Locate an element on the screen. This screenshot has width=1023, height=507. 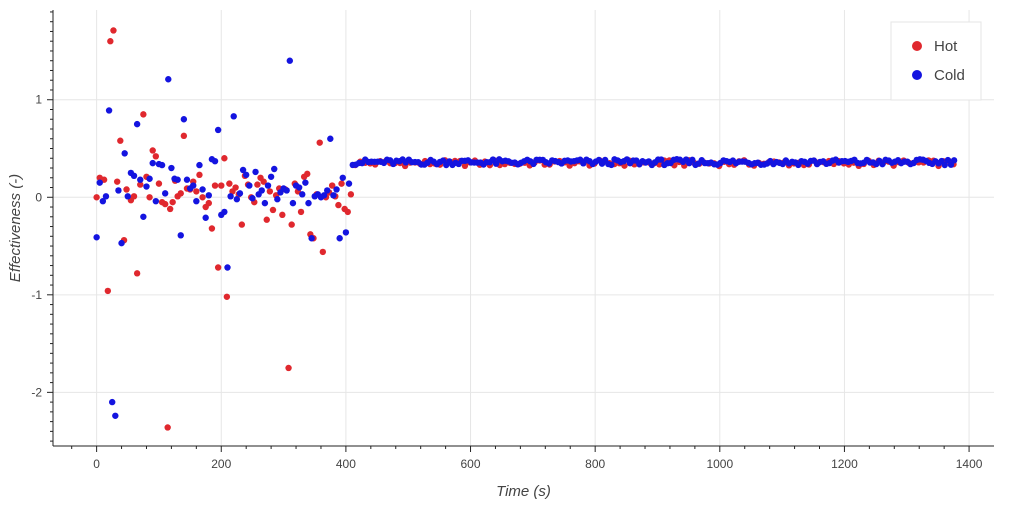
x-tick-label: 400 is located at coordinates (346, 464).